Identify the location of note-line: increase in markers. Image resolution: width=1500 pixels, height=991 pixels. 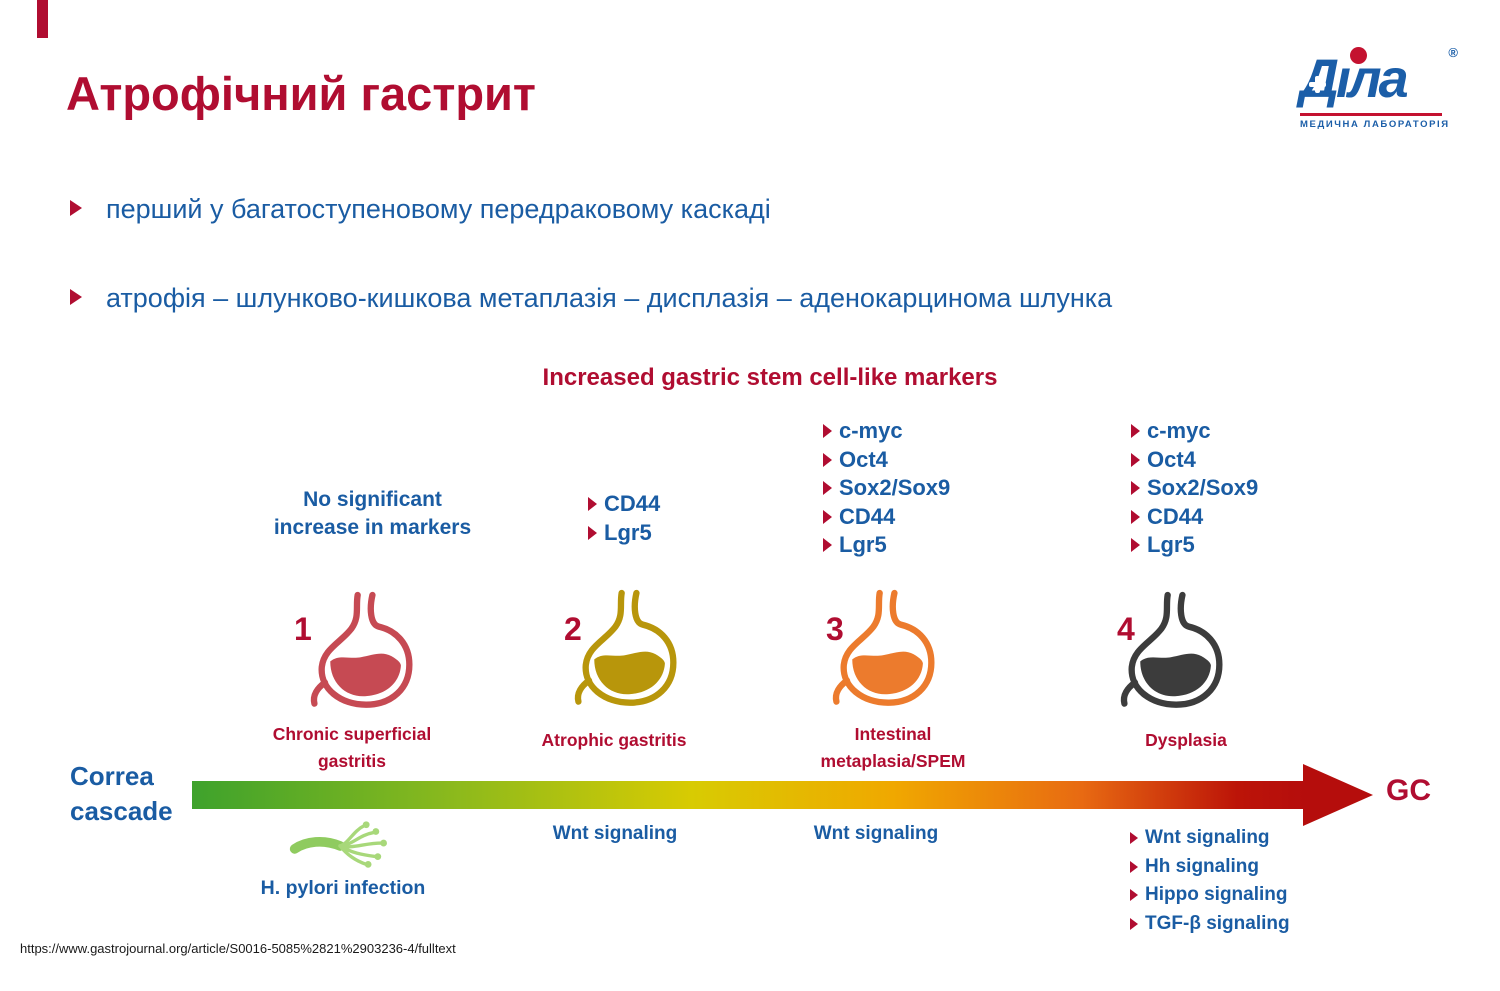
(372, 527).